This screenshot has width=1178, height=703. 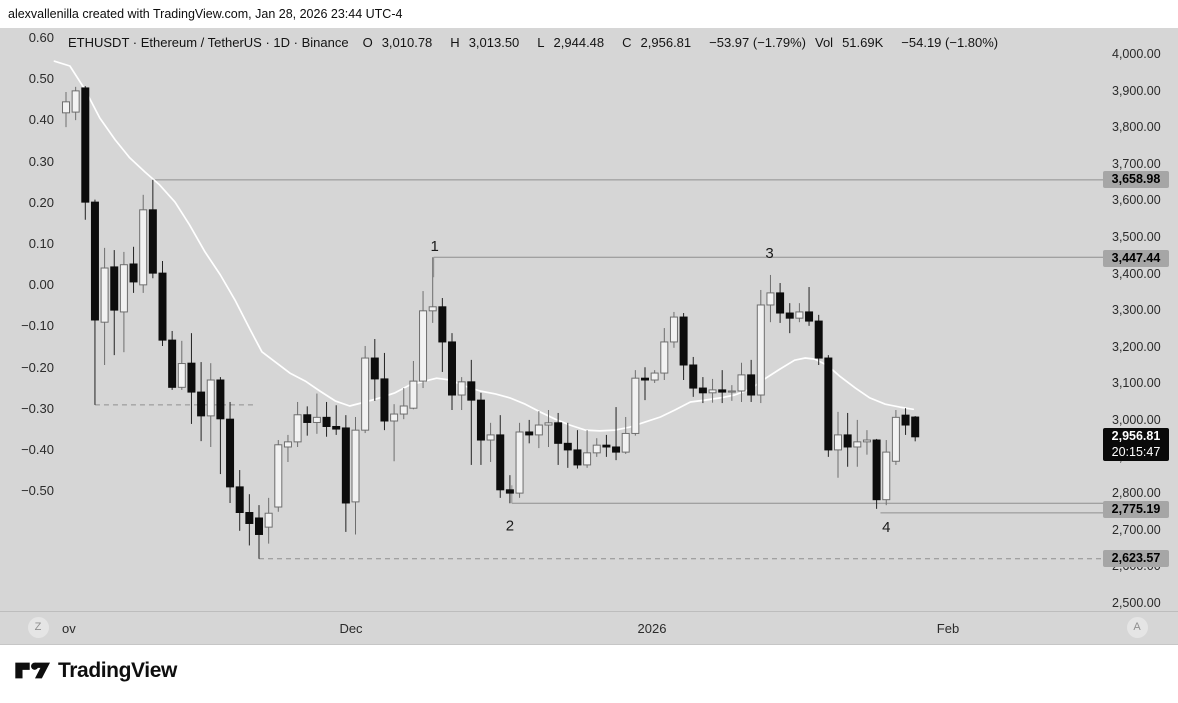 I want to click on wave-label-4: 4, so click(x=886, y=527).